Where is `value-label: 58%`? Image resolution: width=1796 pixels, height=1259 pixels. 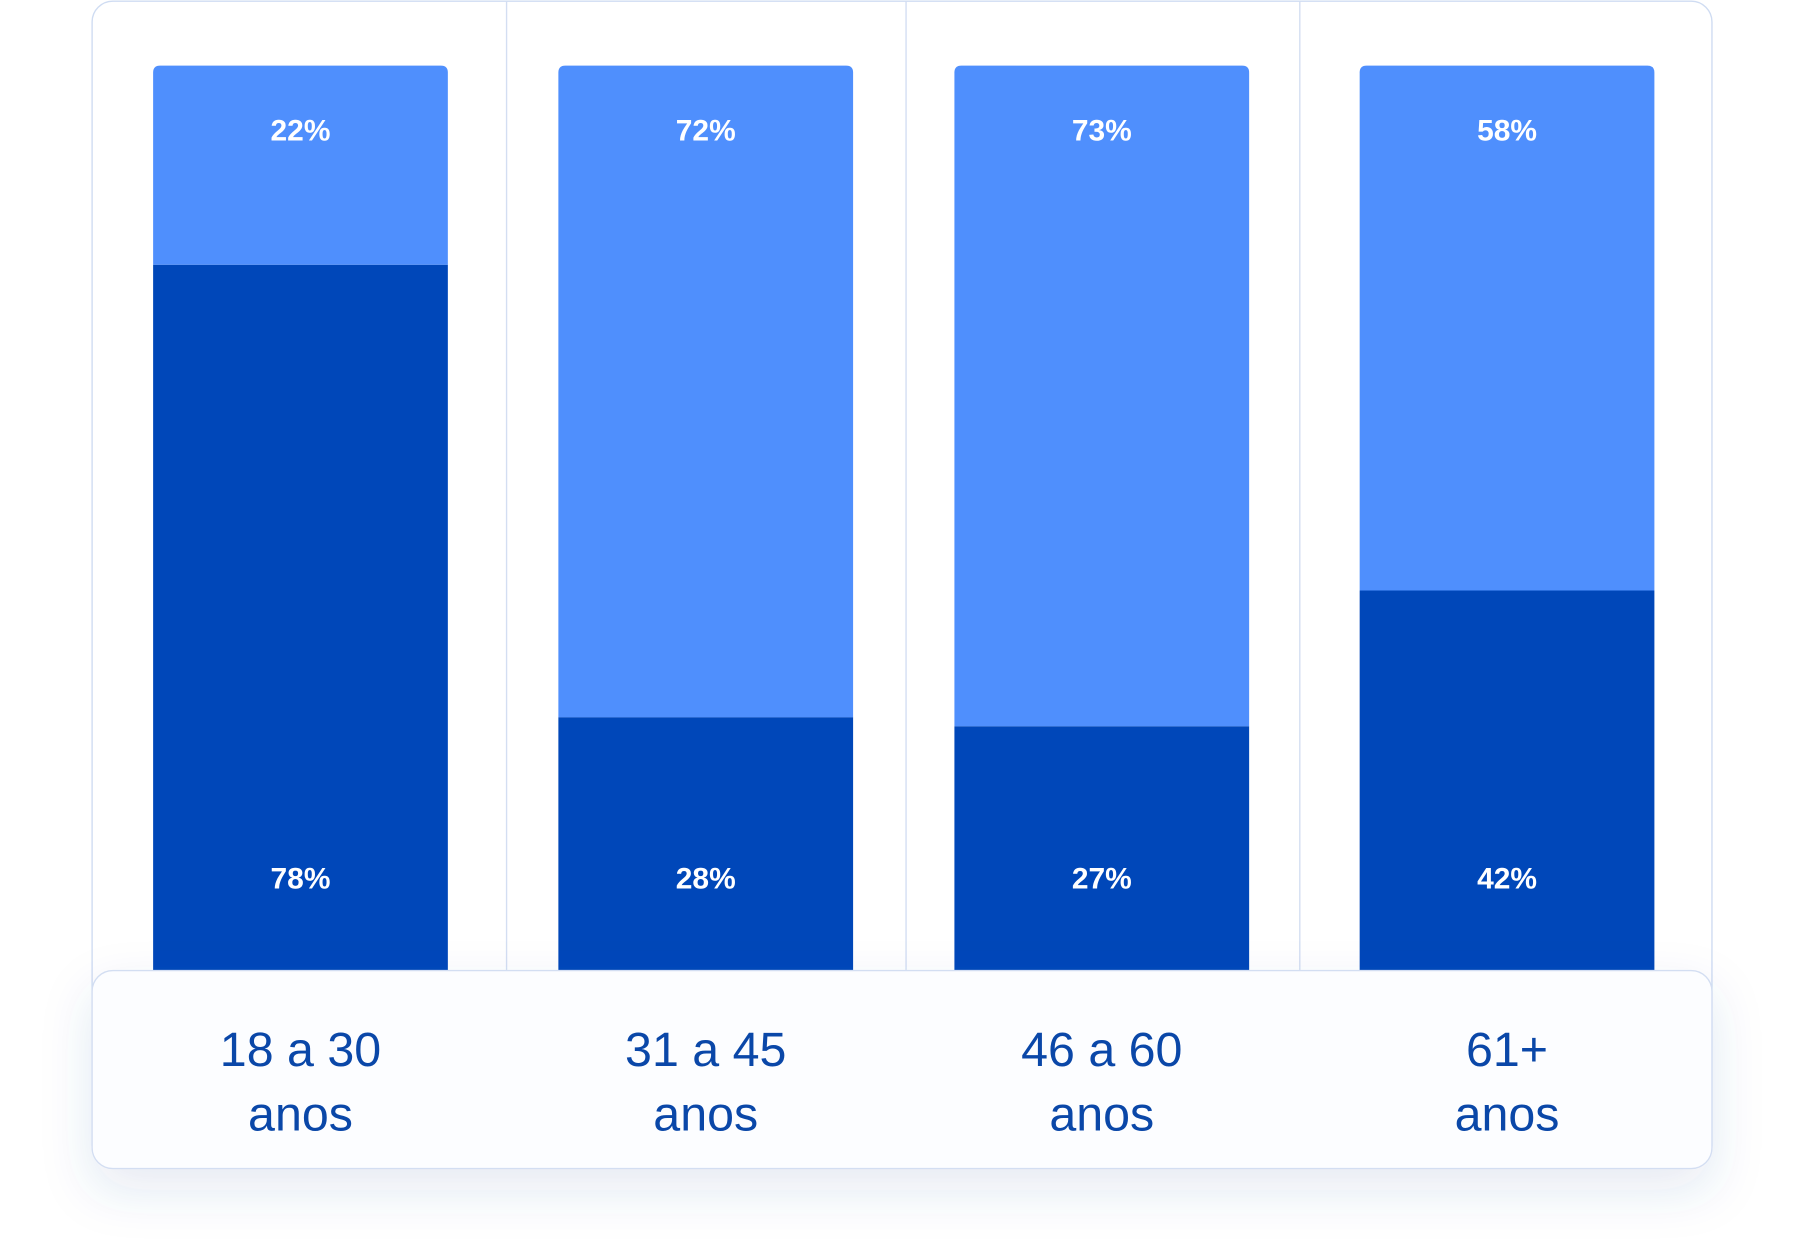
value-label: 58% is located at coordinates (1507, 130).